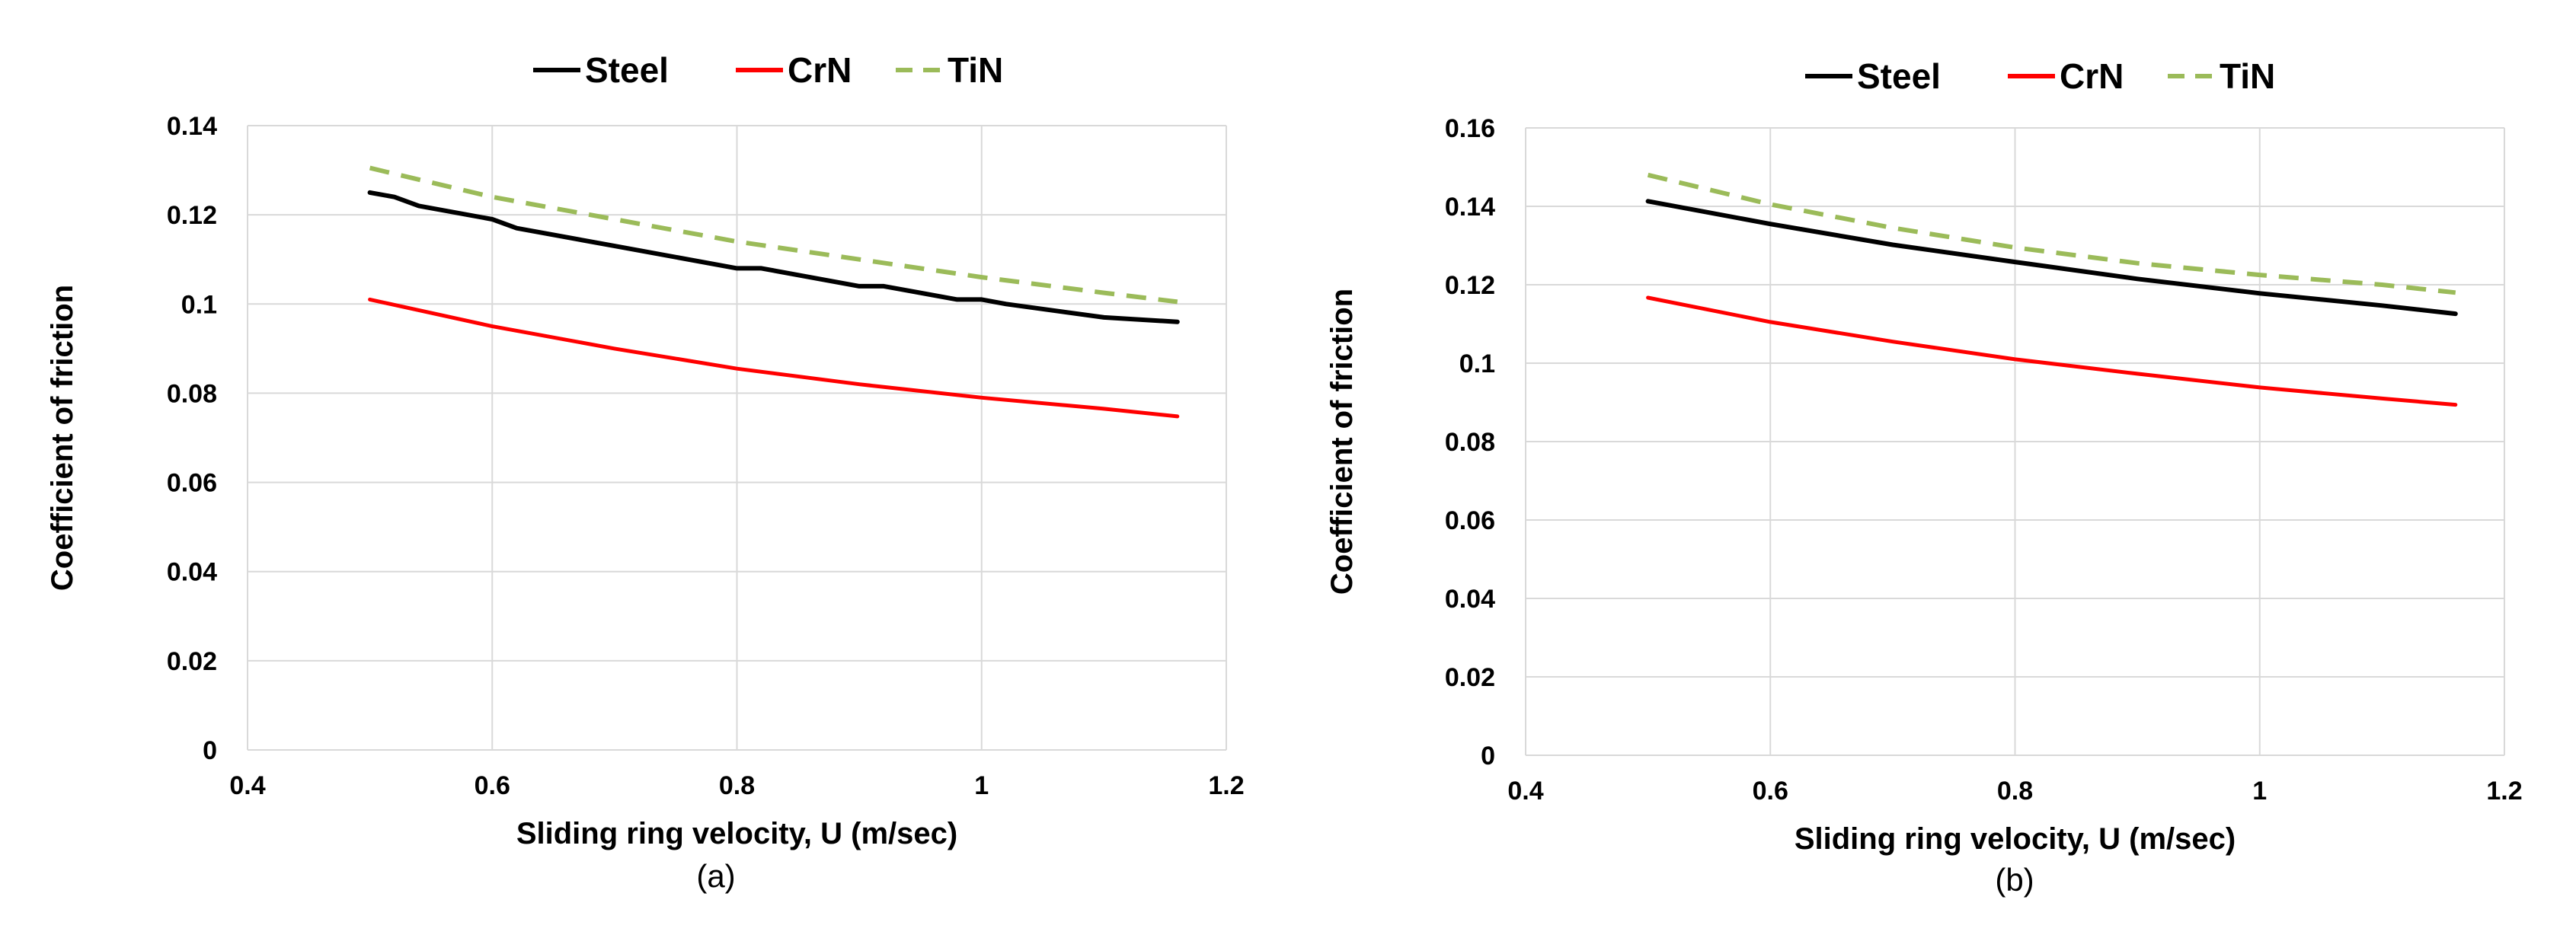 The height and width of the screenshot is (938, 2576). I want to click on panel-caption: (a), so click(715, 876).